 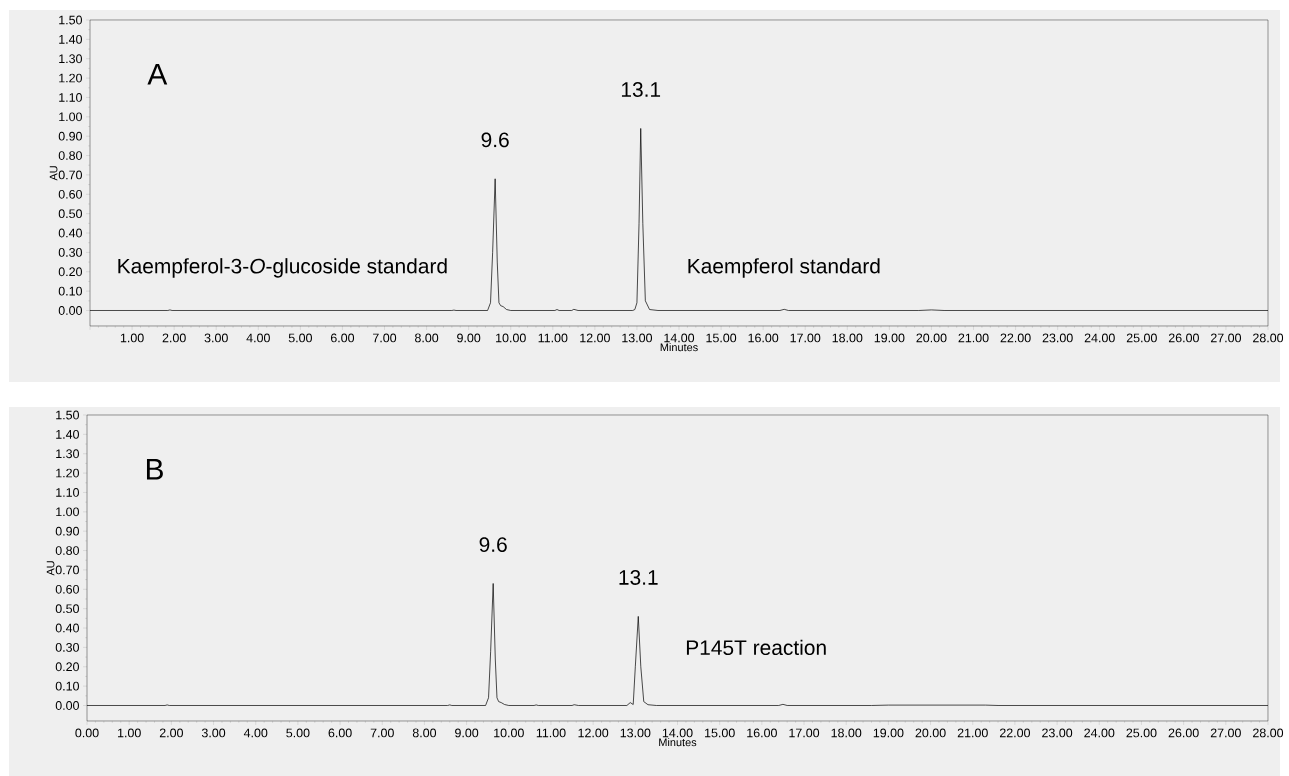 What do you see at coordinates (553, 338) in the screenshot?
I see `x-tick-label: 11.00` at bounding box center [553, 338].